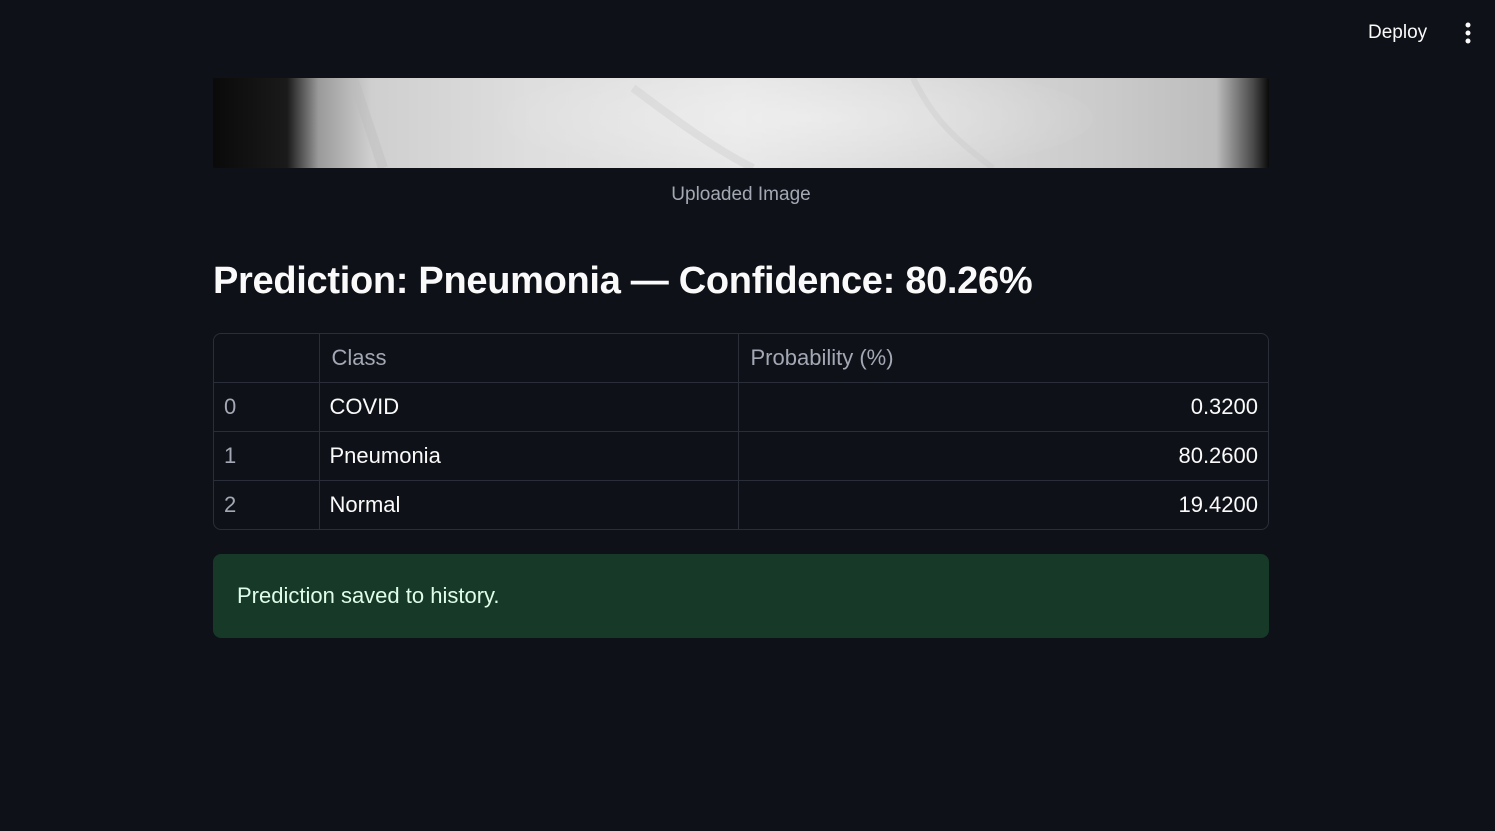  I want to click on table-row: 1 Pneumonia 80.2600, so click(741, 456).